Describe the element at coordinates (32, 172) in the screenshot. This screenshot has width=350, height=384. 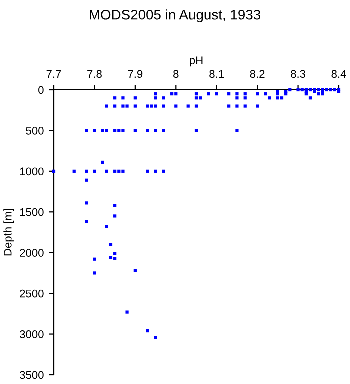
I see `y-tick-label: 1000` at that location.